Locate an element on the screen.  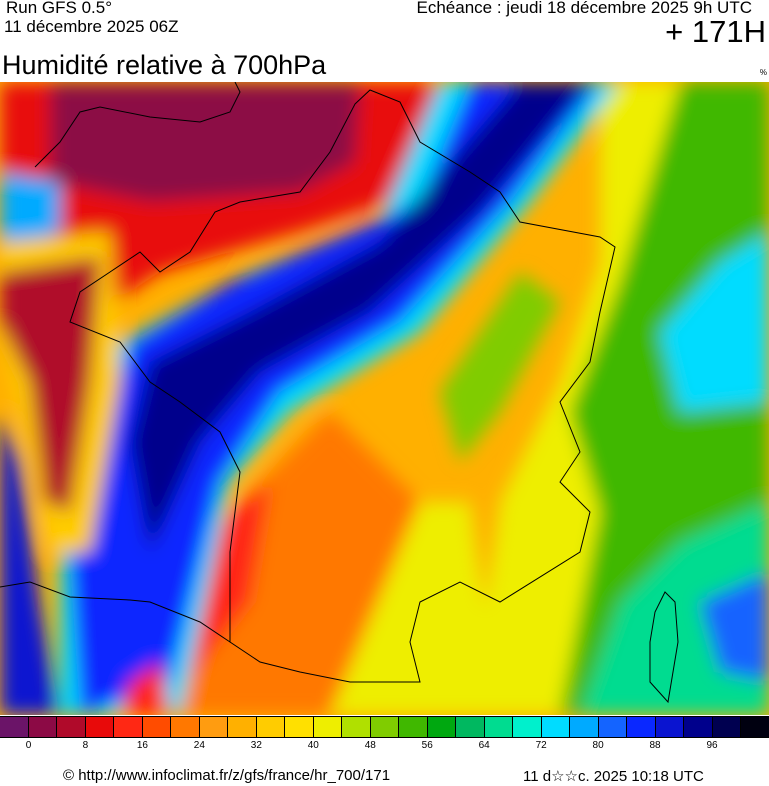
legend-tick-label: 16 is located at coordinates (142, 745).